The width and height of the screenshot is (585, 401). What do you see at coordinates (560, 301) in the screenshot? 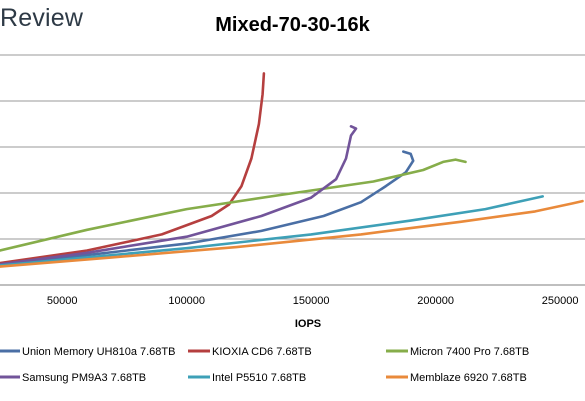
I see `x-tick-label: 250000` at bounding box center [560, 301].